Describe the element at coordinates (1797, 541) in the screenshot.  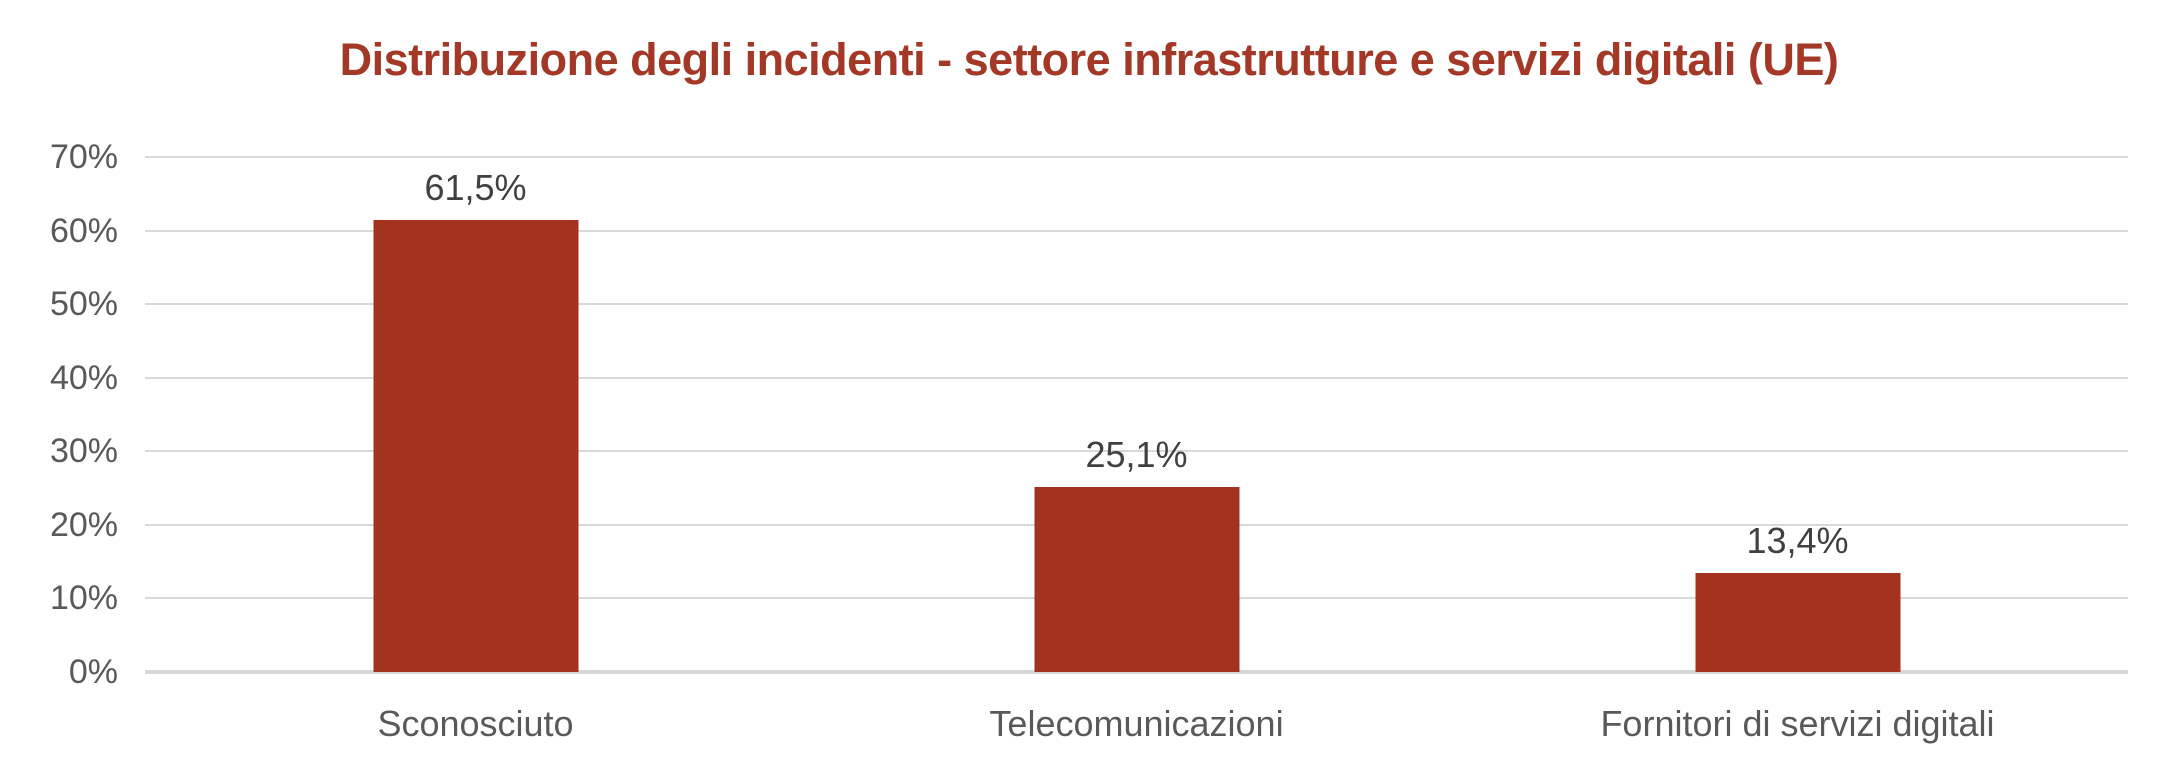
I see `bar-value-label: 13,4%` at that location.